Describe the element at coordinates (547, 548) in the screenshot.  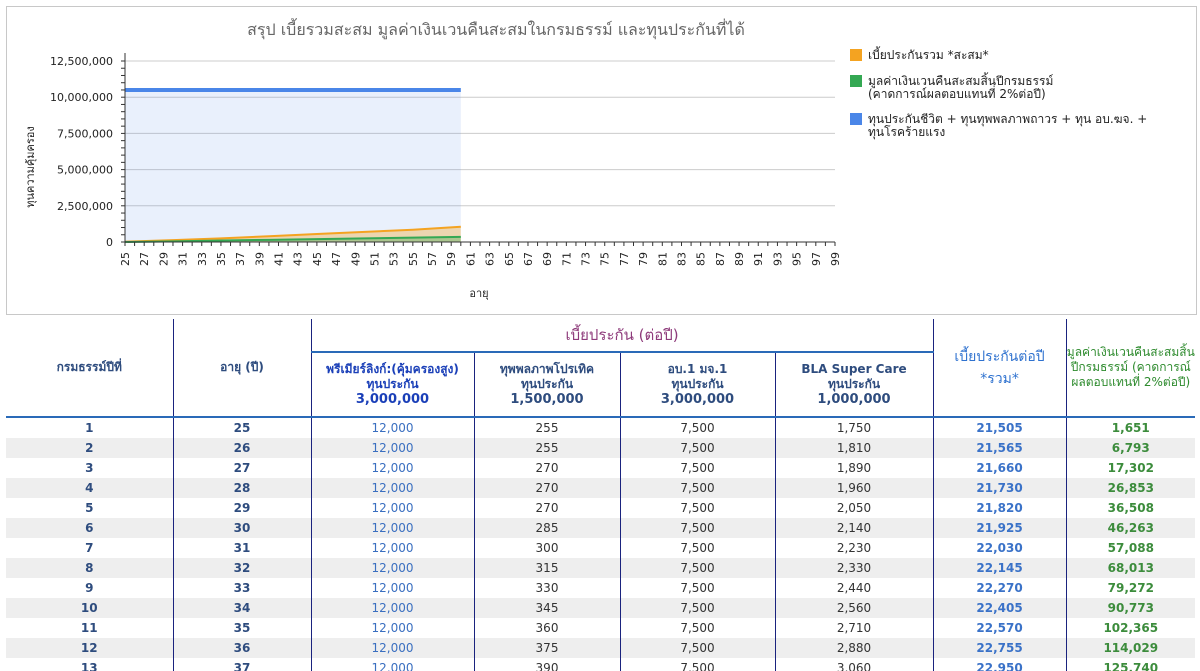
I see `cell-disability: 300` at that location.